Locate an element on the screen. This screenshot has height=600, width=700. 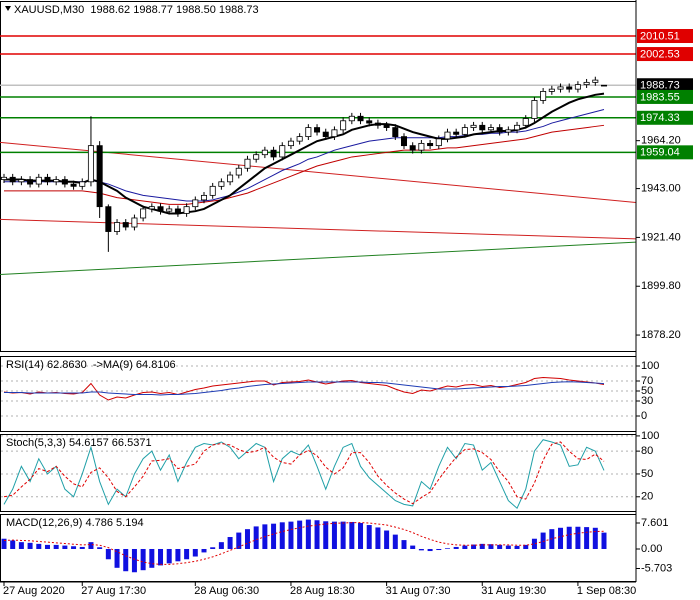
trend-line is located at coordinates (318, 258).